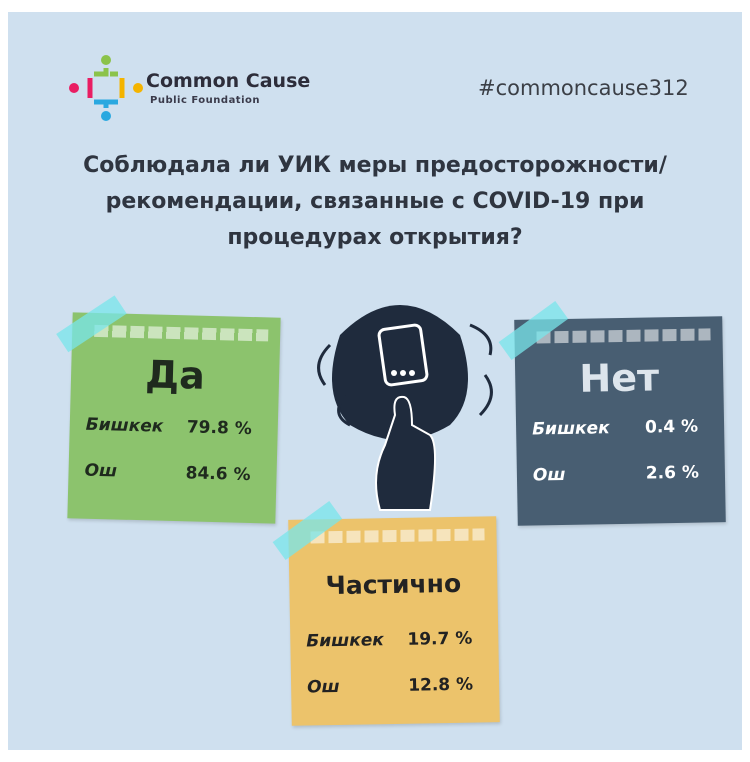 The image size is (750, 762). What do you see at coordinates (405, 408) in the screenshot?
I see `mask-illustration` at bounding box center [405, 408].